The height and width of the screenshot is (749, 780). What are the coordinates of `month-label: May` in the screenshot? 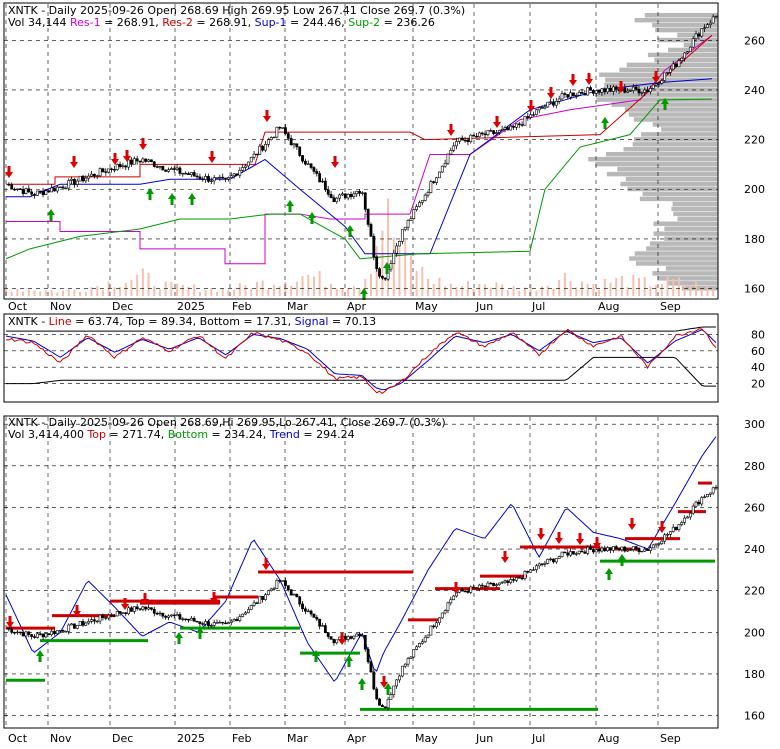 It's located at (426, 738).